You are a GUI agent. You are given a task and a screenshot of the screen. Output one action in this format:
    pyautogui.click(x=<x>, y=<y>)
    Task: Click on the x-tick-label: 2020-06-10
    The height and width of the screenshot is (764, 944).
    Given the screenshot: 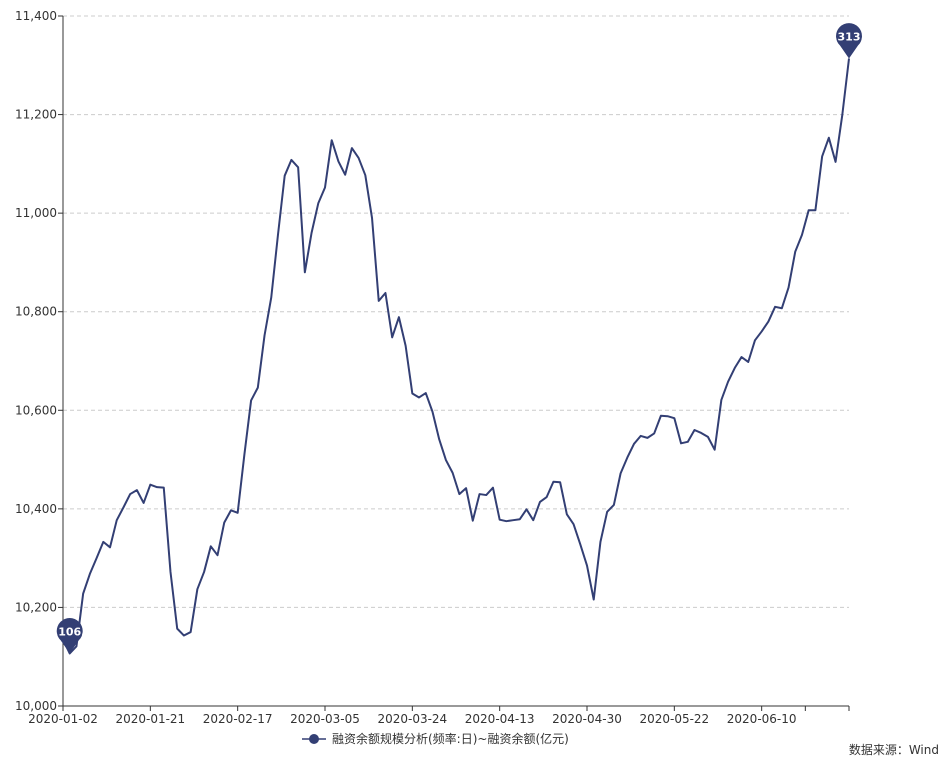 What is the action you would take?
    pyautogui.click(x=762, y=719)
    